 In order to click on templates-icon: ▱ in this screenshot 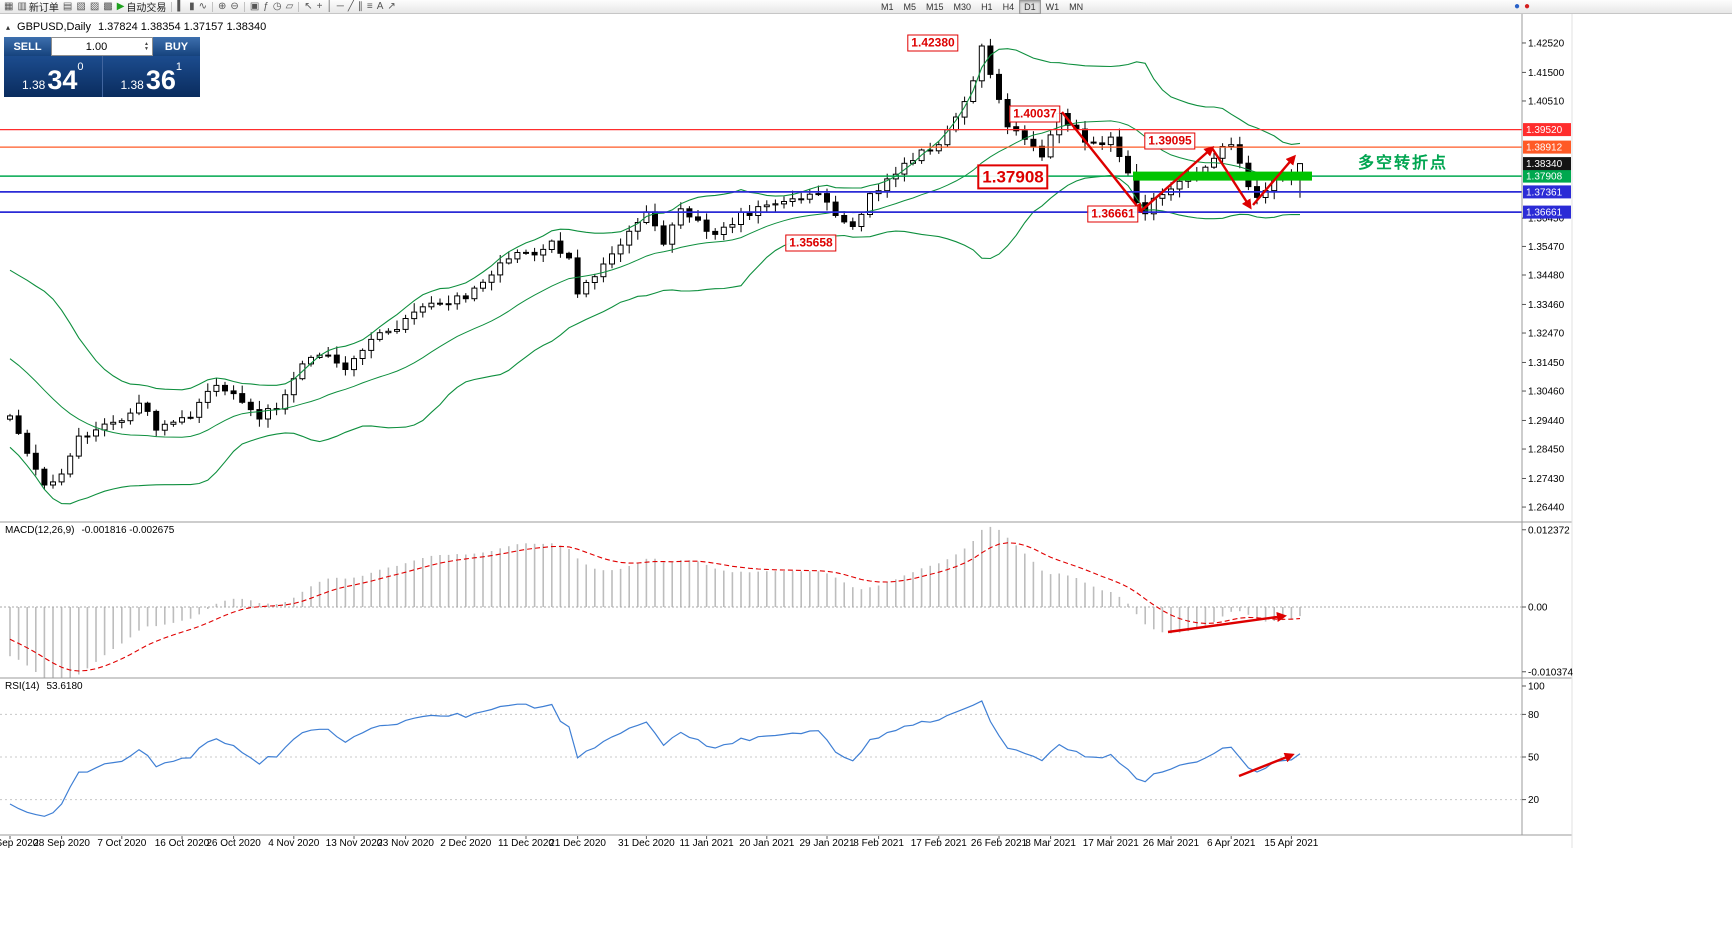, I will do `click(290, 6)`.